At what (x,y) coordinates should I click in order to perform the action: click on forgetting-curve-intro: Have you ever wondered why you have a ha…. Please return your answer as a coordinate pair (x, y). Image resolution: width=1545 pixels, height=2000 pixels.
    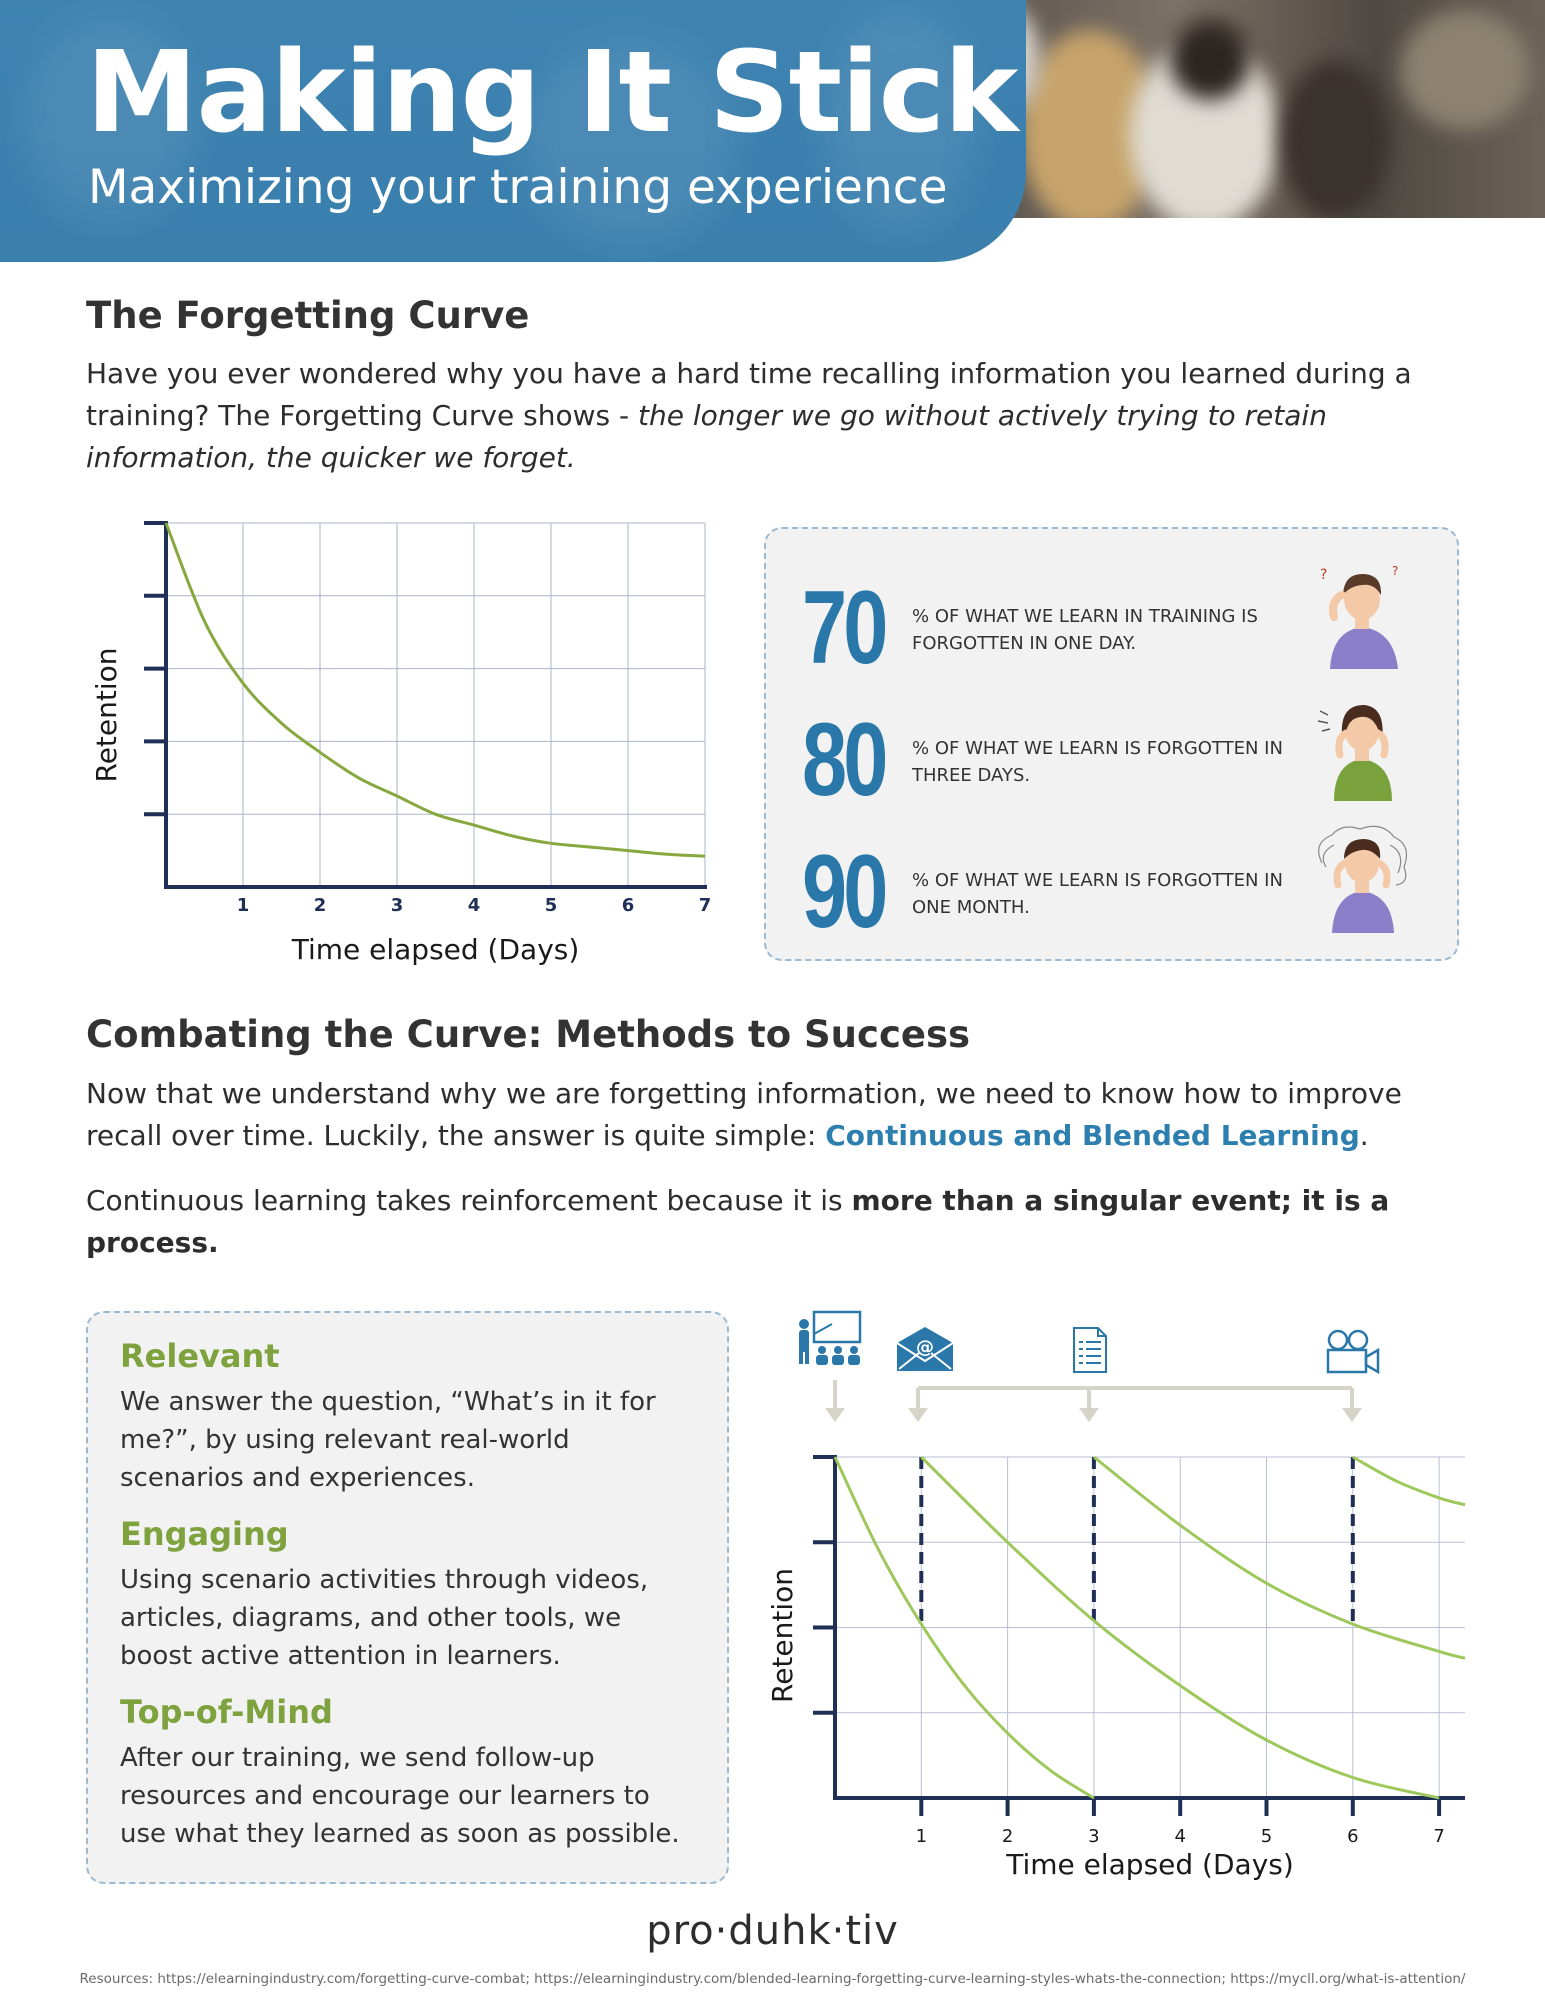
    Looking at the image, I should click on (781, 416).